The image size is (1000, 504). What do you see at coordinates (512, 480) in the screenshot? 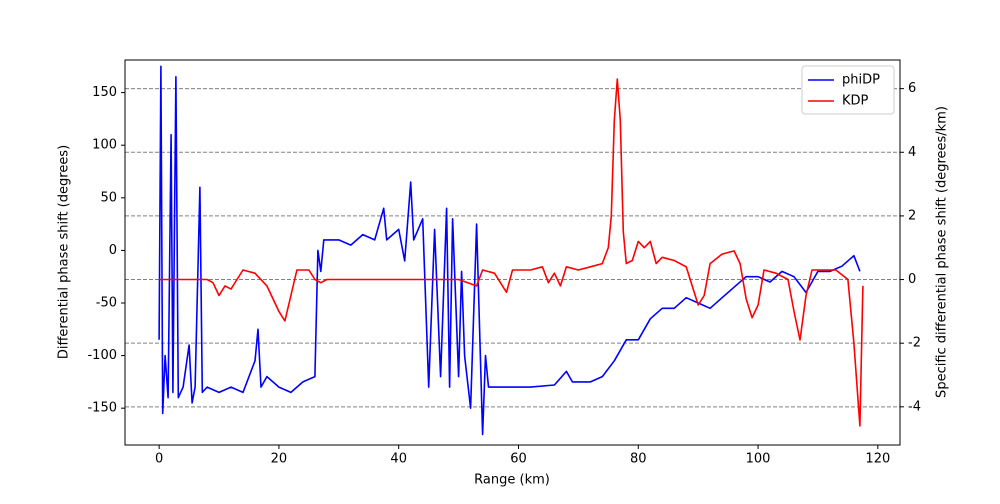
I see `x-axis-label: Range (km)` at bounding box center [512, 480].